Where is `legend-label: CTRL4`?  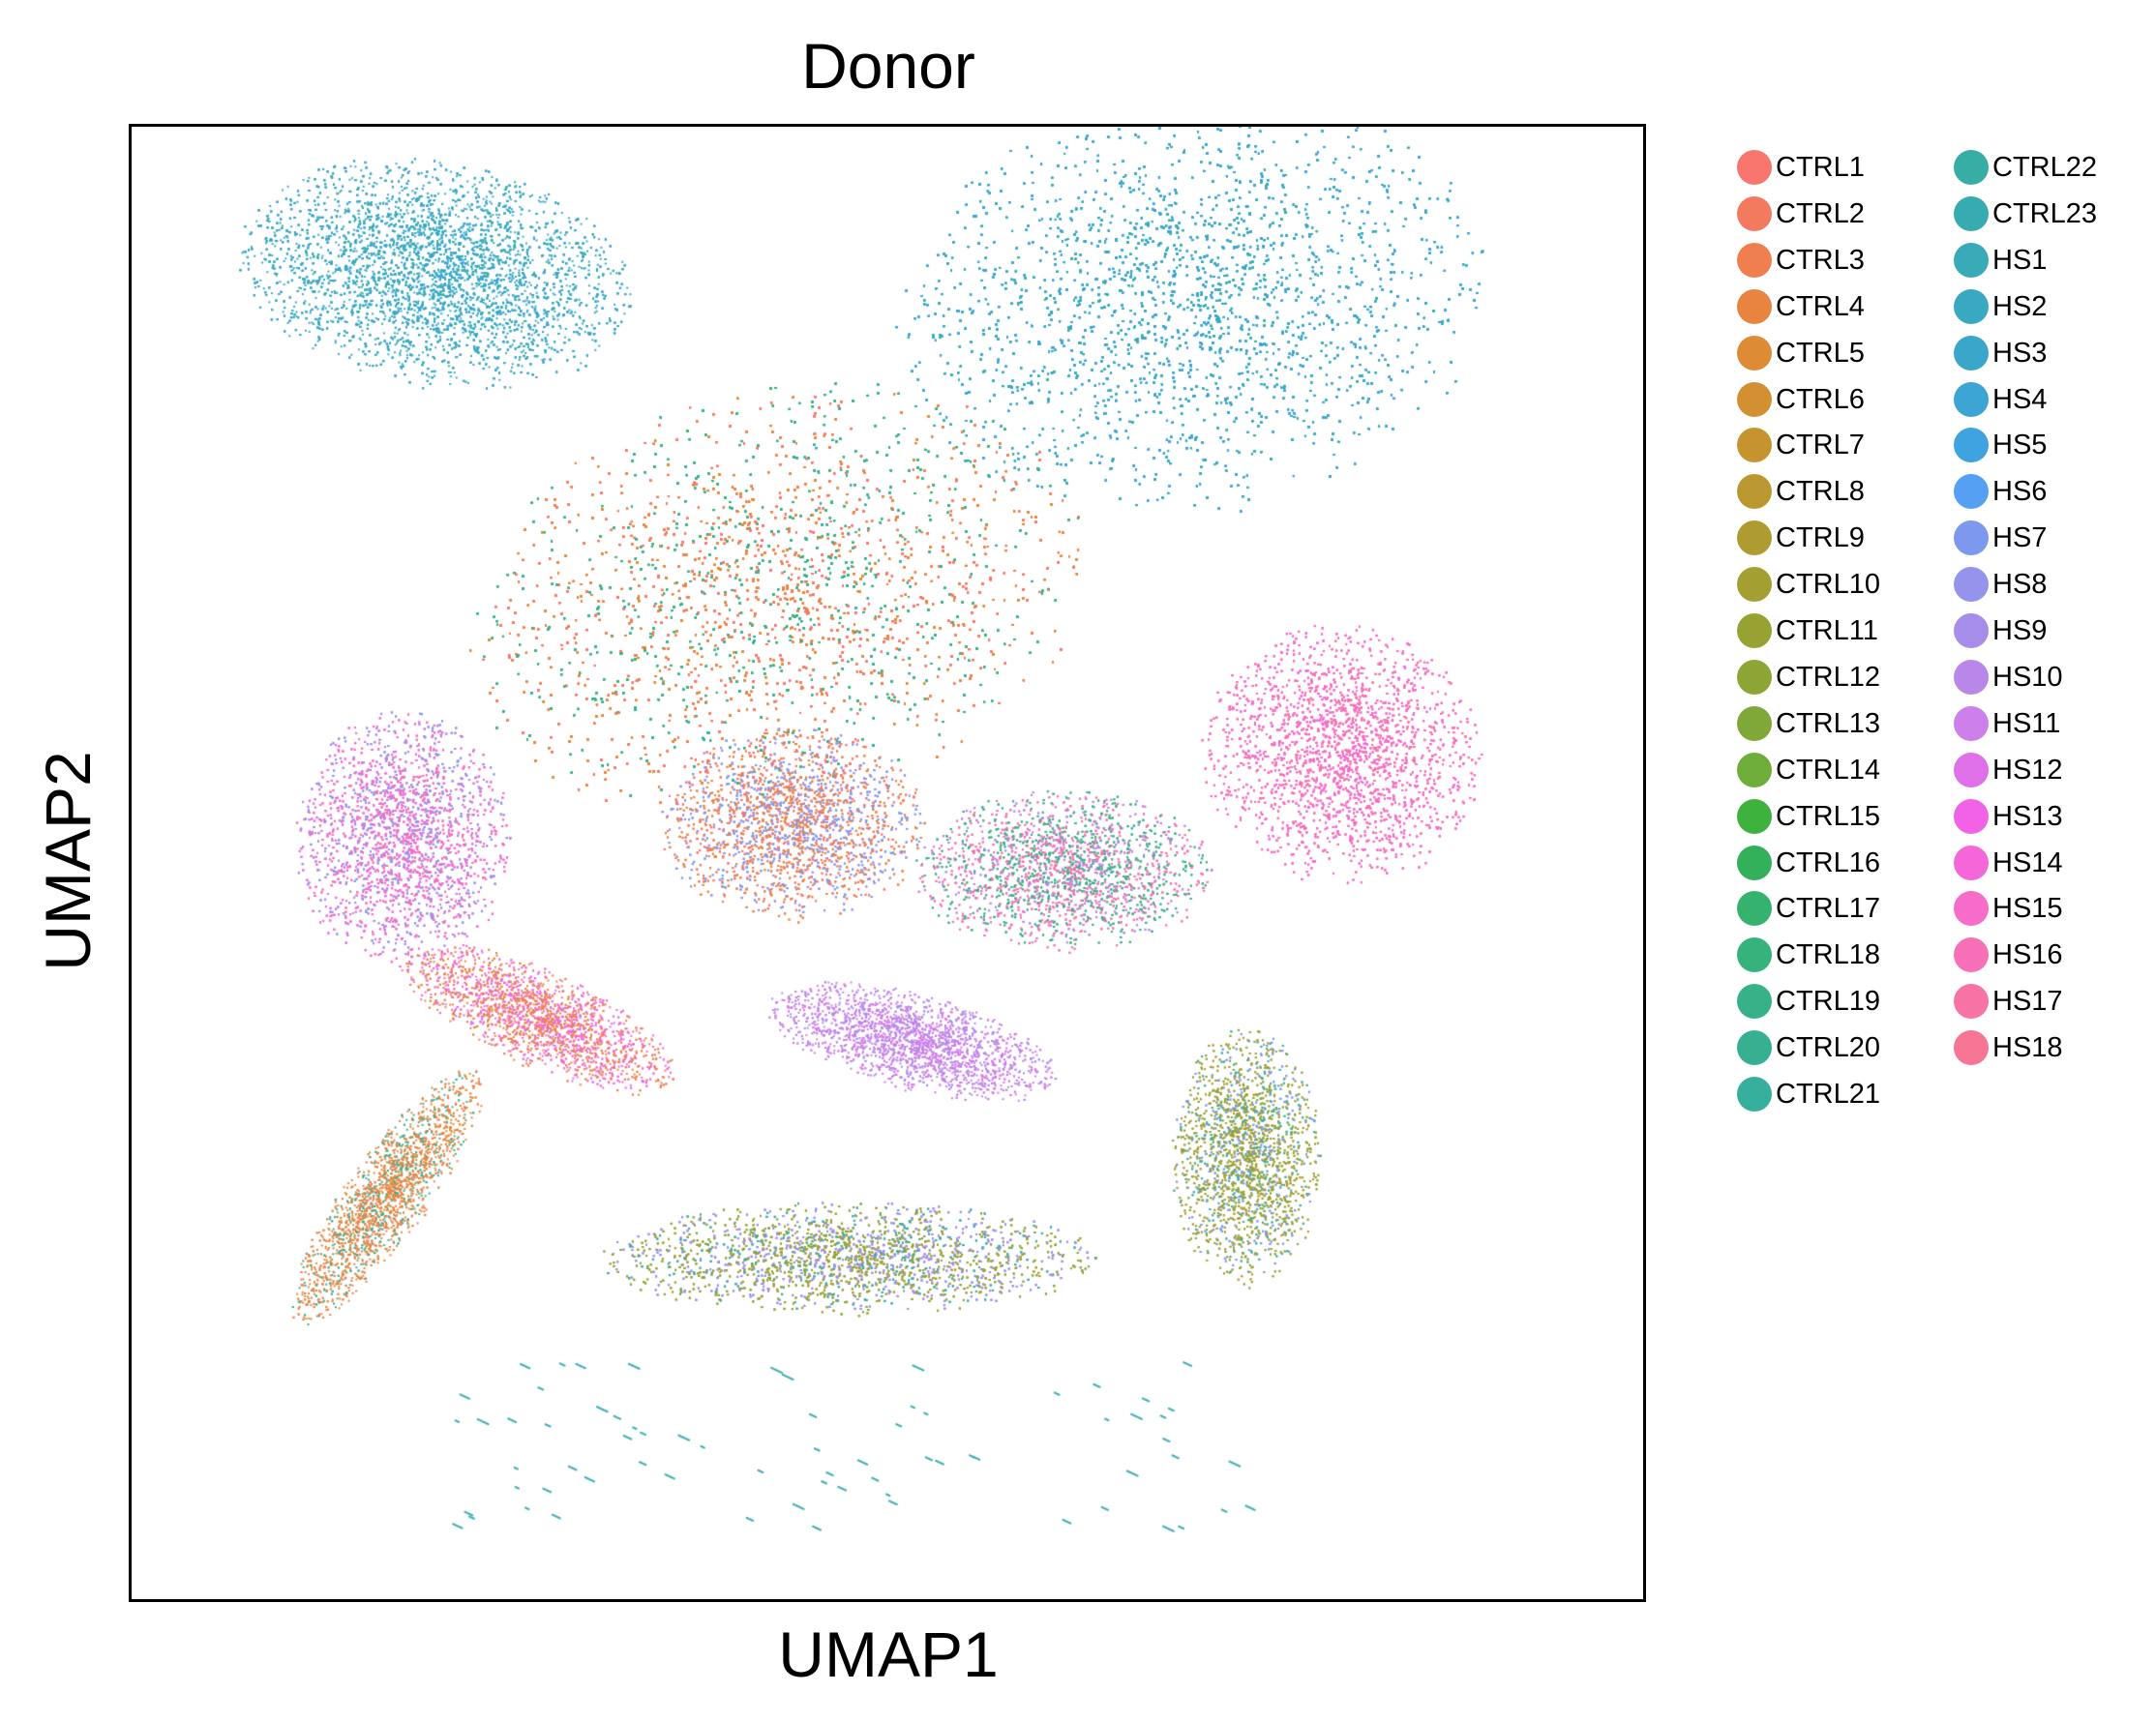
legend-label: CTRL4 is located at coordinates (1820, 306).